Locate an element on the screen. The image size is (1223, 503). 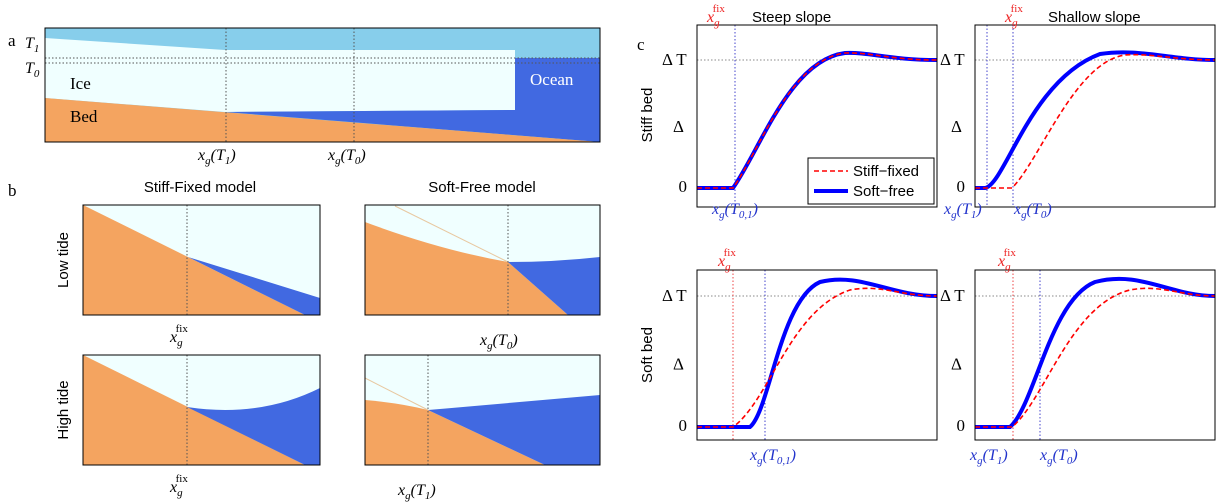
legend-label: Soft−free is located at coordinates (883, 191).